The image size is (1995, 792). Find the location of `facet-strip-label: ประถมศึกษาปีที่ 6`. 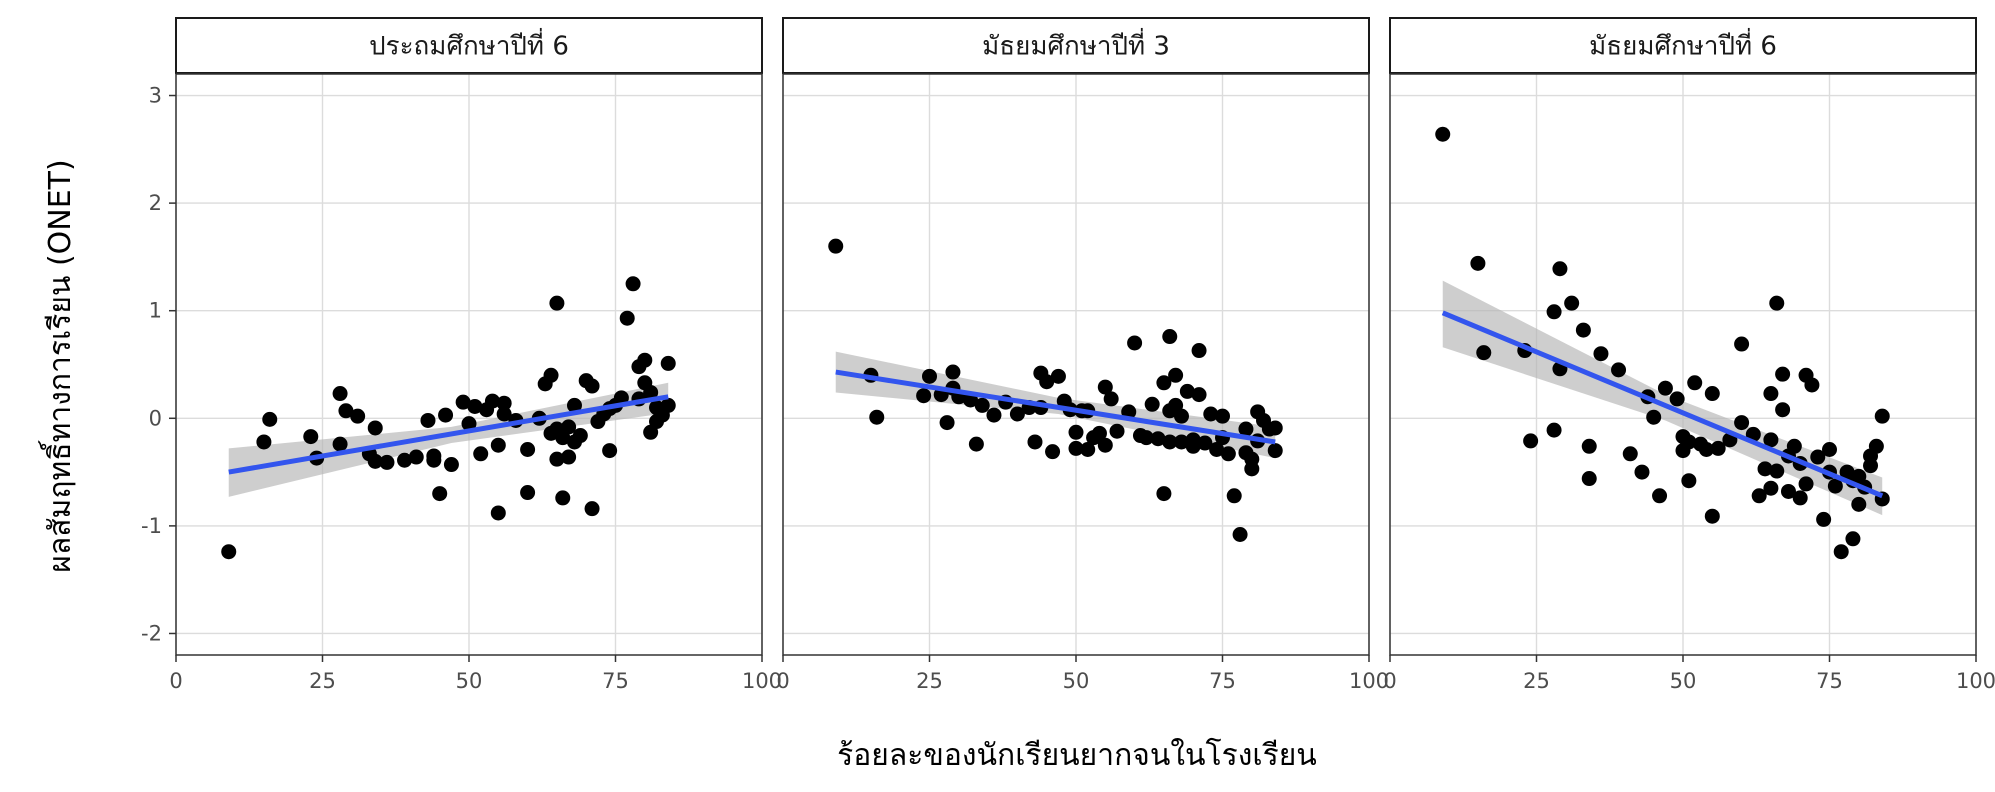

facet-strip-label: ประถมศึกษาปีที่ 6 is located at coordinates (469, 45).